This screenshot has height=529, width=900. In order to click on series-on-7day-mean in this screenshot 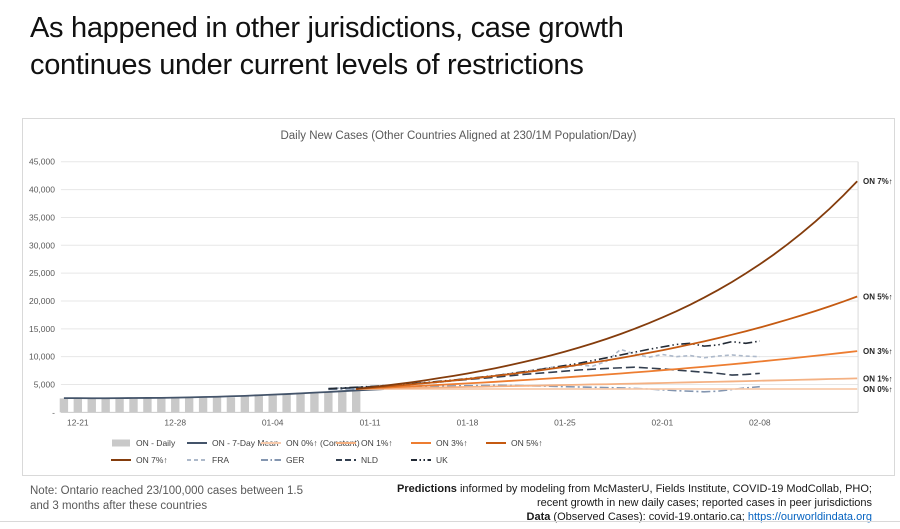, I will do `click(224, 394)`.